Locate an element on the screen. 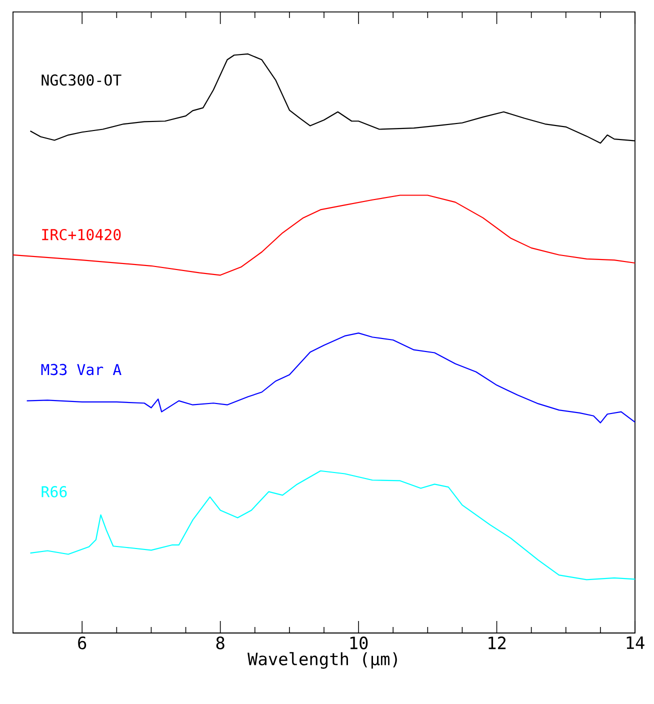 The image size is (654, 704). x-tick-label: 12 is located at coordinates (497, 643).